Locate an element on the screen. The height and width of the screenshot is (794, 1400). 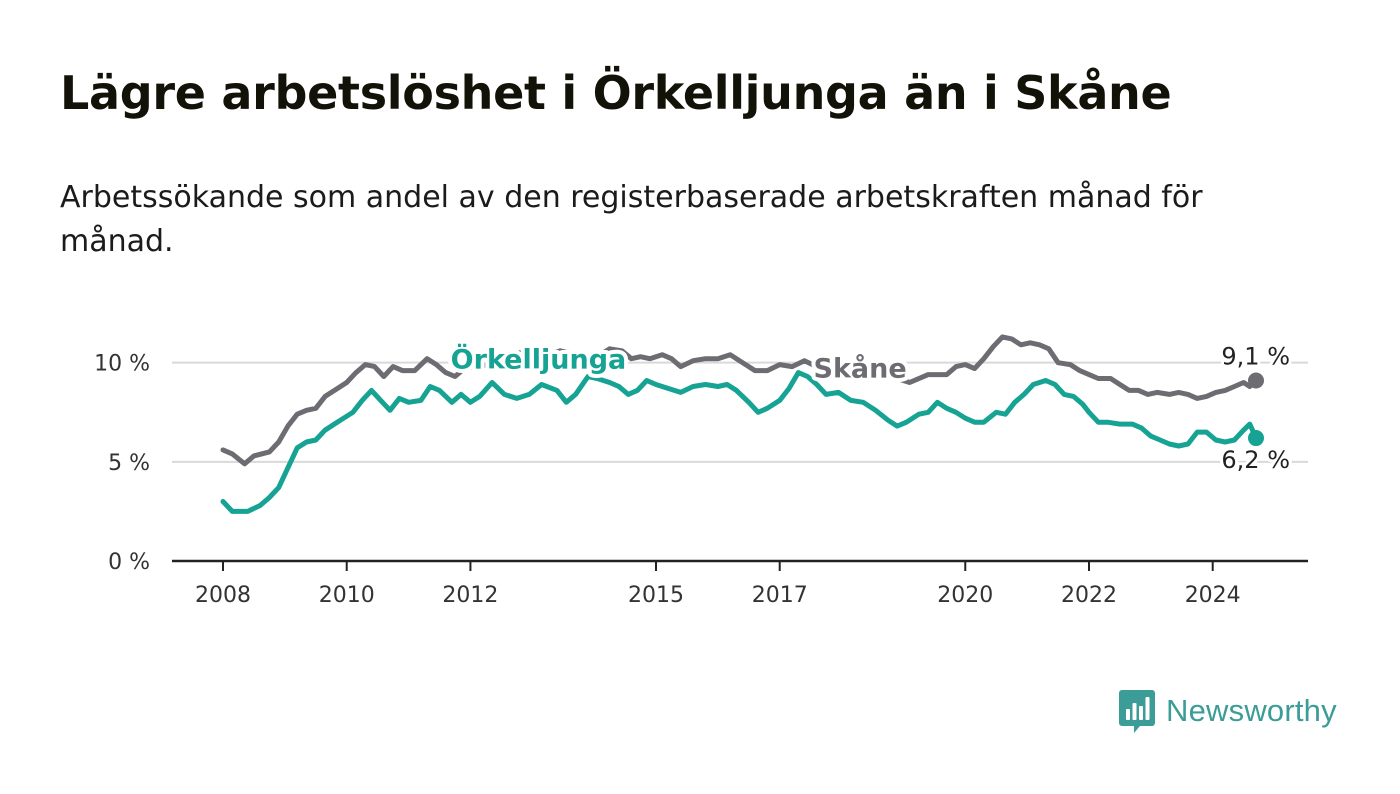
newsworthy-logo: Newsworthy is located at coordinates (1227, 711).